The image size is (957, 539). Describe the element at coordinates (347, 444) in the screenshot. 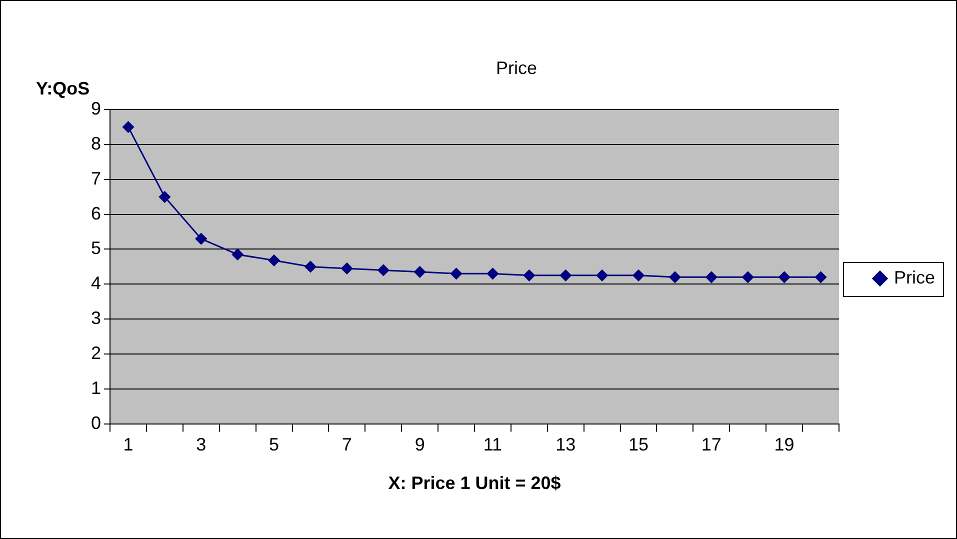

I see `x-tick-label: 7` at that location.